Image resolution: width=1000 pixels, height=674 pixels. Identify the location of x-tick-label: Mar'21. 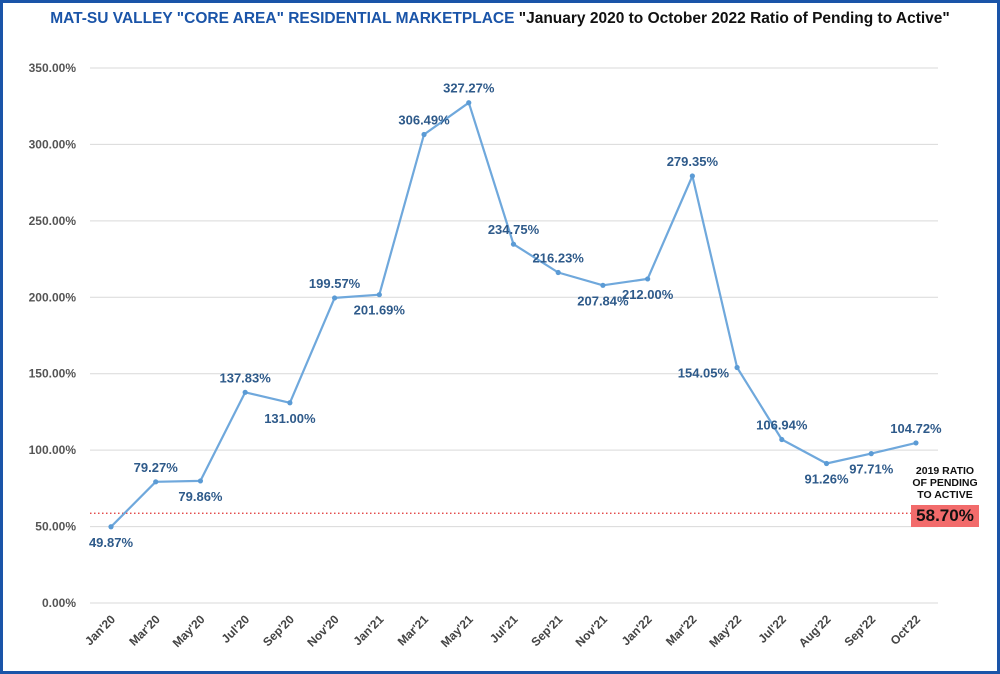
(413, 630).